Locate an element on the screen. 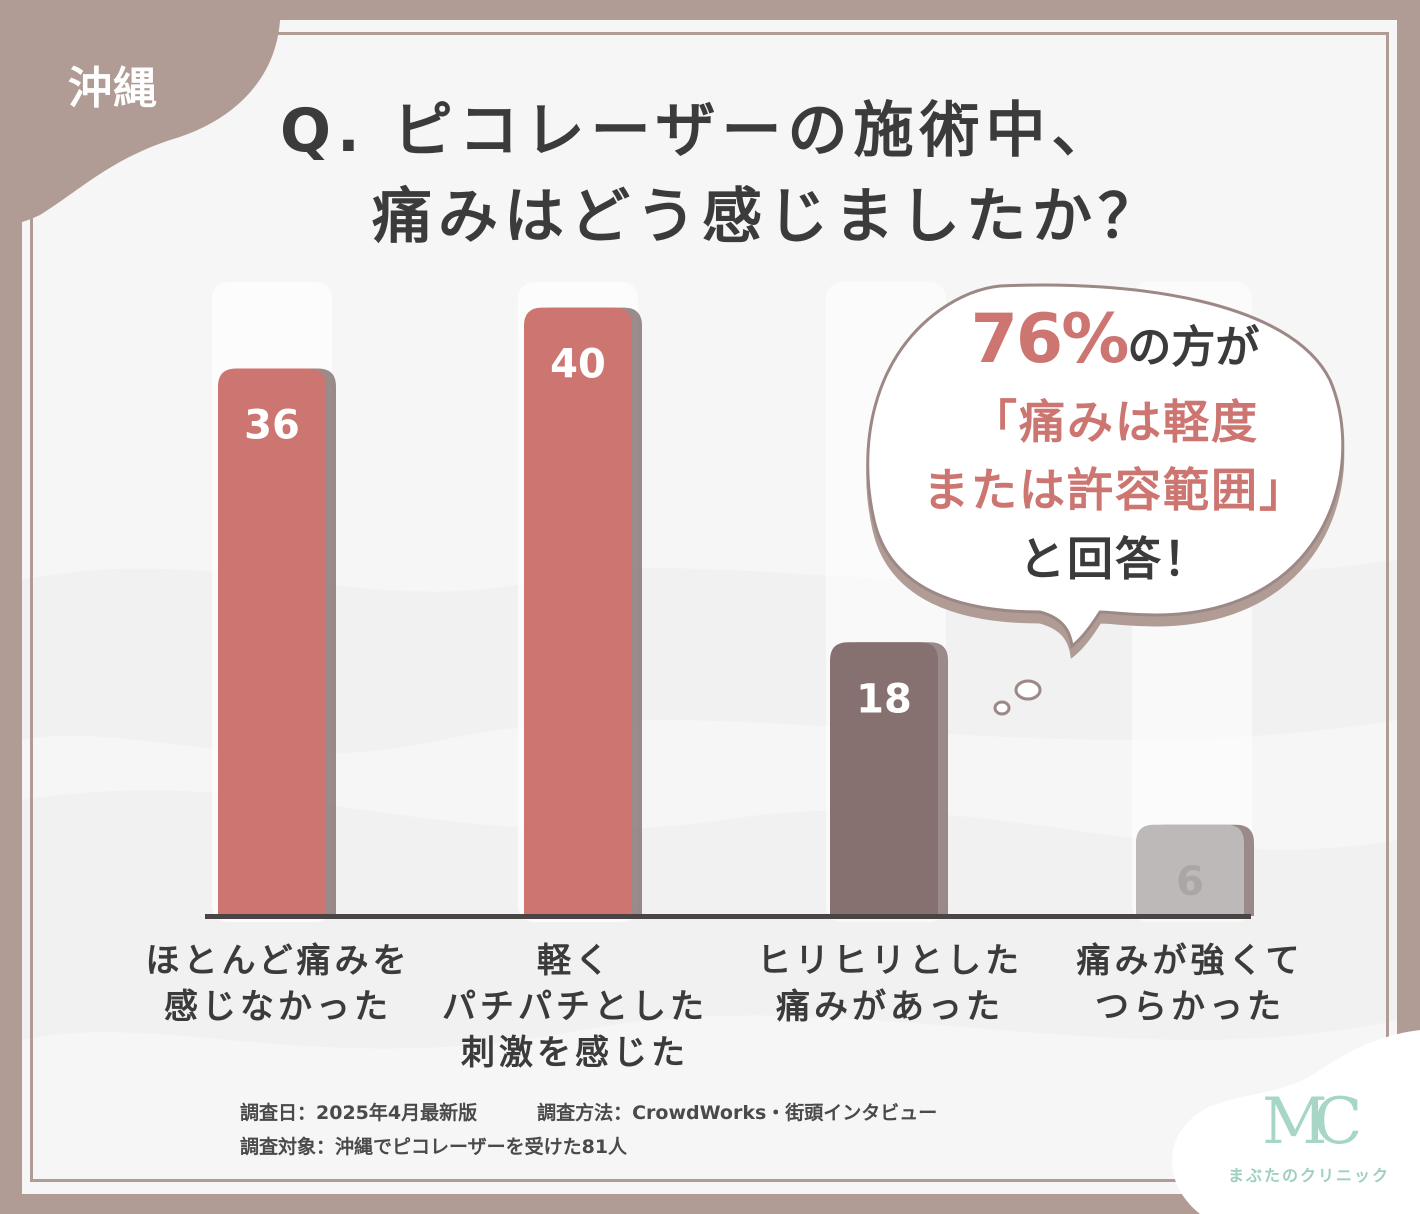 The width and height of the screenshot is (1420, 1214). callout-text: 76%の方が 「痛みは軽度 または許容範囲」 と回答！ is located at coordinates (1115, 447).